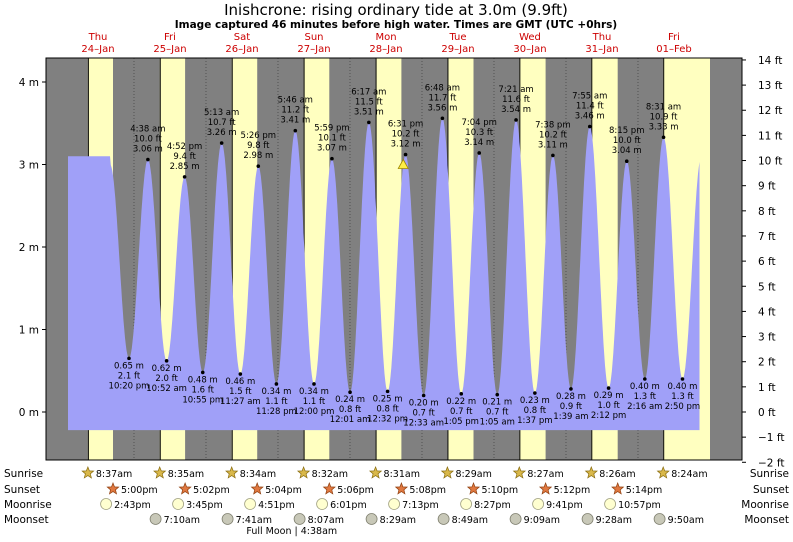 The width and height of the screenshot is (793, 542). Describe the element at coordinates (276, 392) in the screenshot. I see `low-tide-metres: 0.34 m` at that location.